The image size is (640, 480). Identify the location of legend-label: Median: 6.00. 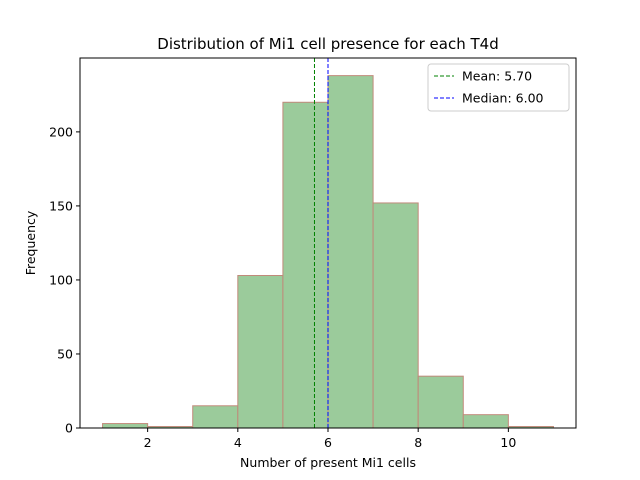
(503, 98).